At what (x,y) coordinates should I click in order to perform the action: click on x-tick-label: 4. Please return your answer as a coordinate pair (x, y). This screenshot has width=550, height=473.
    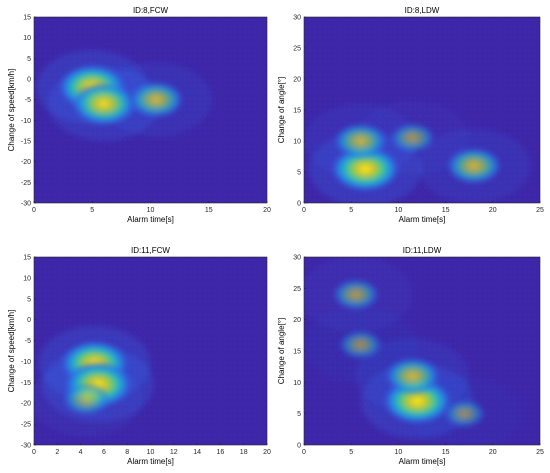
    Looking at the image, I should click on (81, 452).